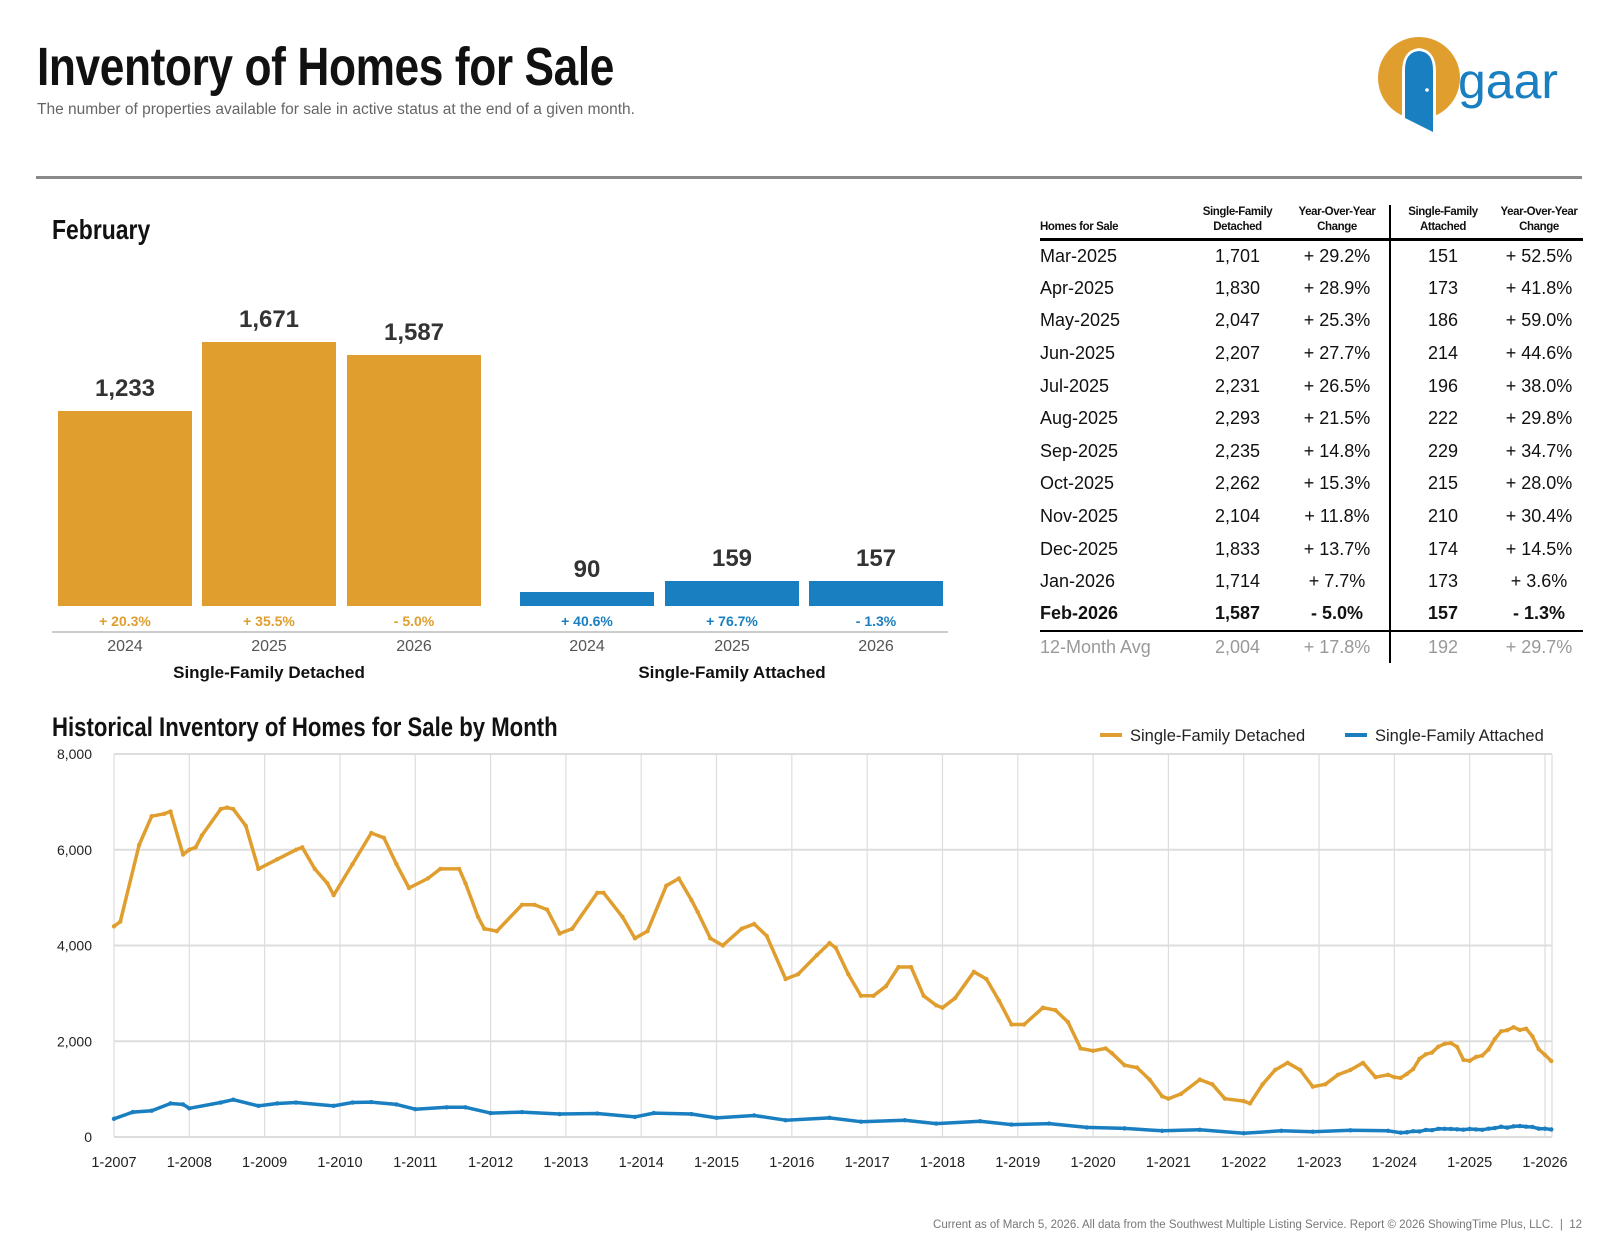 The height and width of the screenshot is (1248, 1622). Describe the element at coordinates (1508, 81) in the screenshot. I see `logo-text: gaar` at that location.